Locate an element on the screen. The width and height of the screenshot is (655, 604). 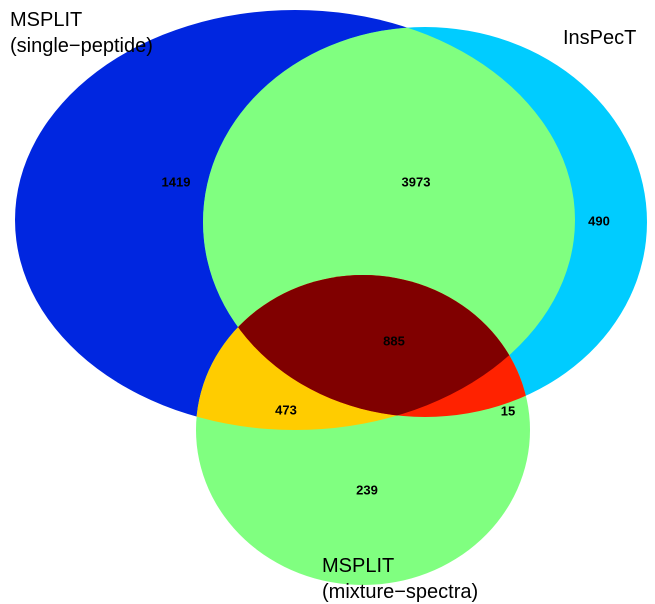
region-all-three is located at coordinates (366, 346).